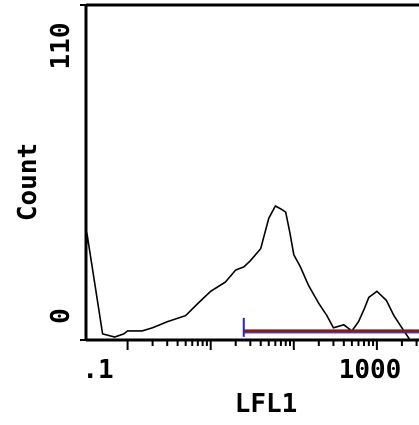  Describe the element at coordinates (61, 316) in the screenshot. I see `y-tick-label-0: 0` at that location.